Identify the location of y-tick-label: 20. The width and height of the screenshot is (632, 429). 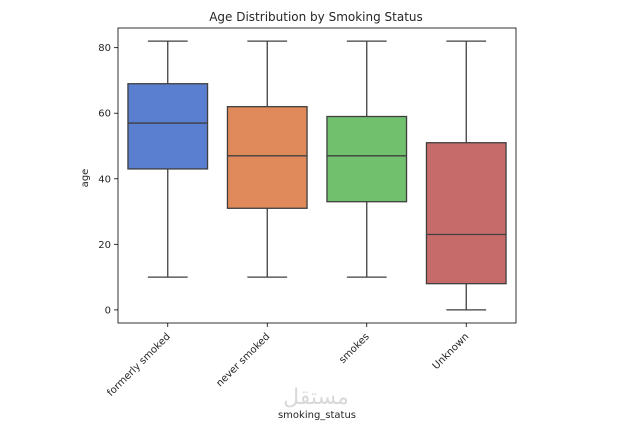
(104, 245).